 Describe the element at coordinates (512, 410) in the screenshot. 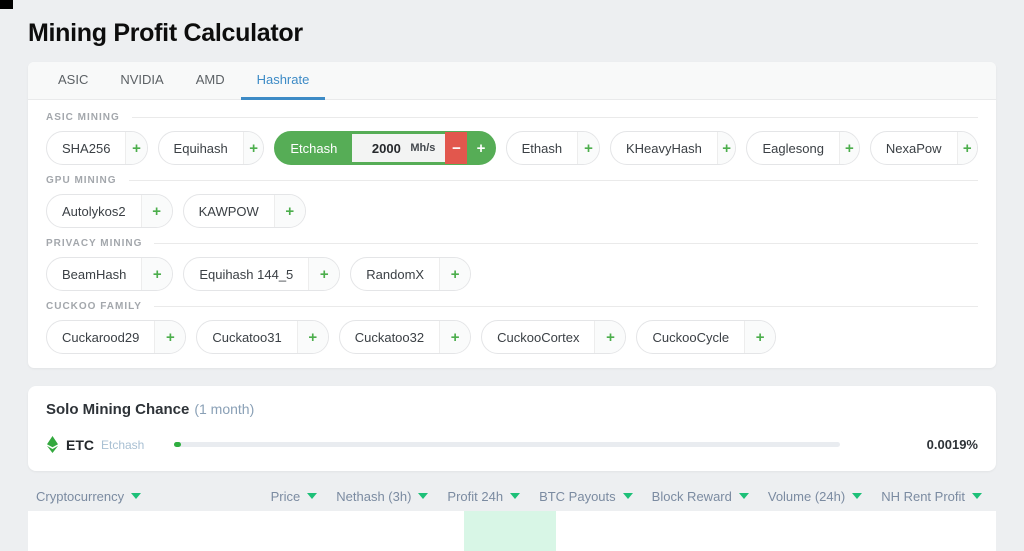

I see `solo-mining-header: Solo Mining Chance (1 month)` at that location.